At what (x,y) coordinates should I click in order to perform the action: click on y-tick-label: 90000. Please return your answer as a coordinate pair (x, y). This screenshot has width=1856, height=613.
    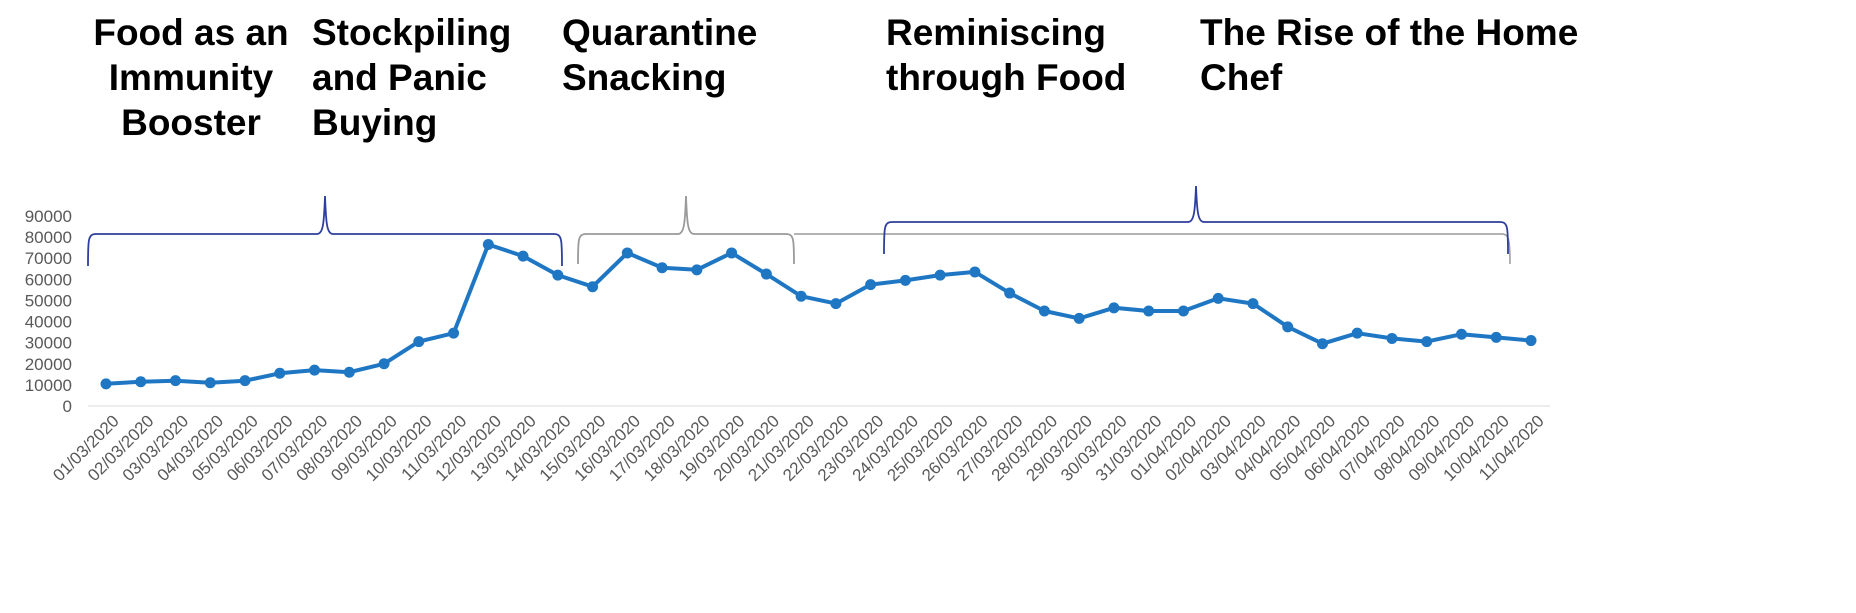
    Looking at the image, I should click on (48, 216).